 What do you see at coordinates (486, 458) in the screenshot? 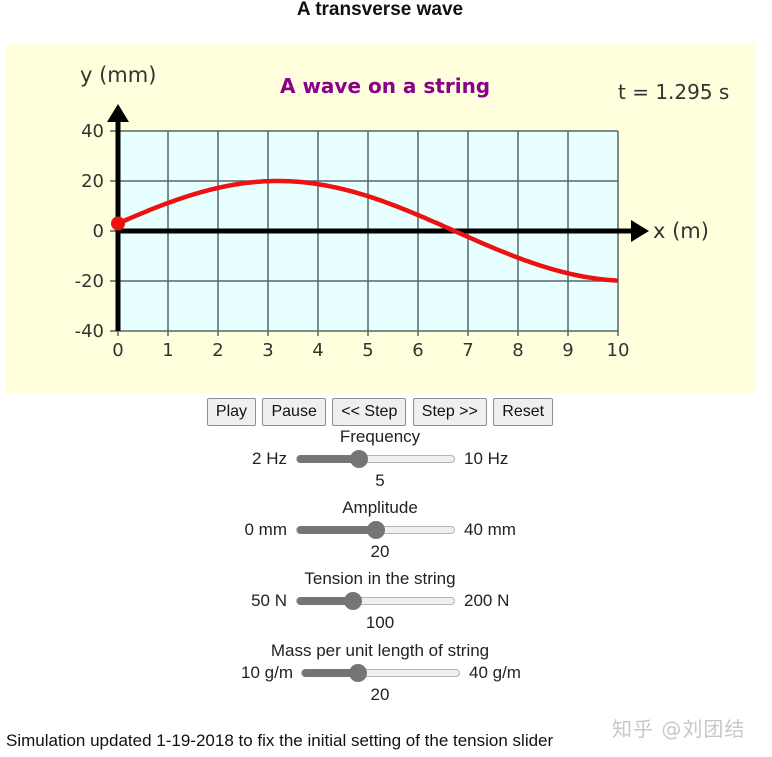
I see `frequency-max-label: 10 Hz` at bounding box center [486, 458].